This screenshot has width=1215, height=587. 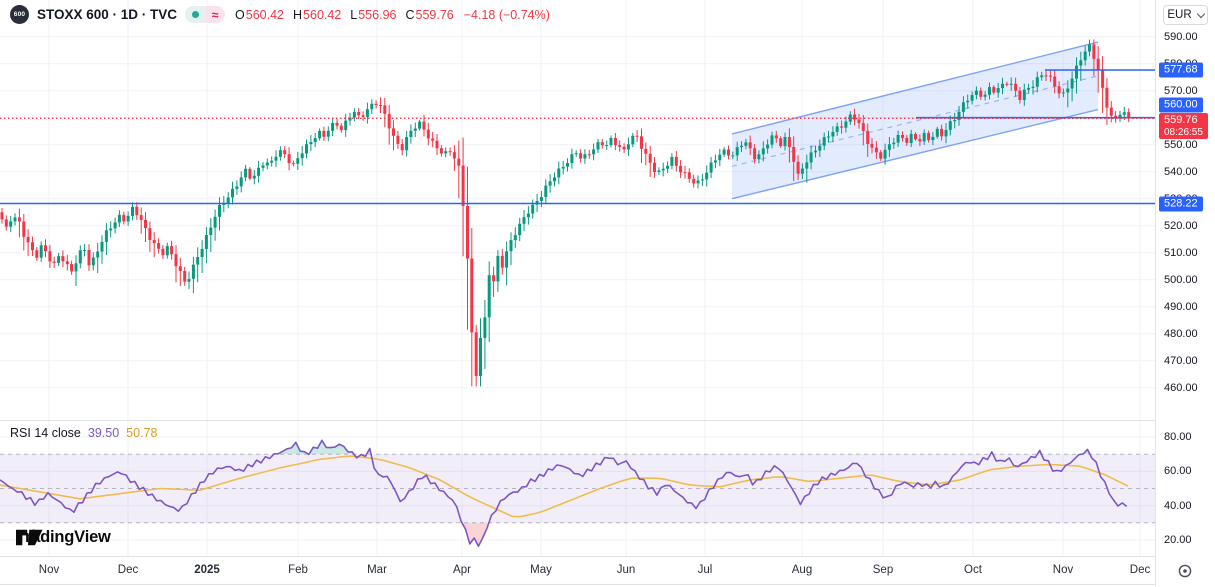 What do you see at coordinates (1183, 132) in the screenshot?
I see `bar-countdown: 08:26:55` at bounding box center [1183, 132].